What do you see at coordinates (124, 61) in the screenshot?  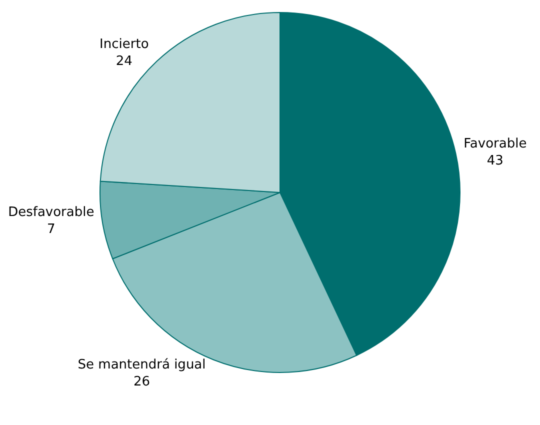 I see `data-label: 24` at bounding box center [124, 61].